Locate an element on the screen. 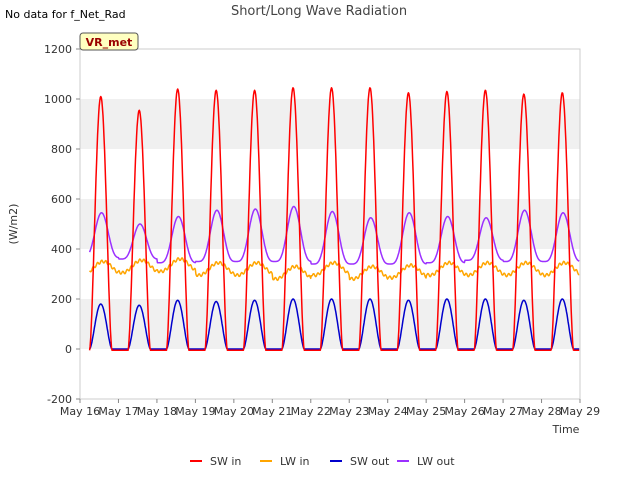 This screenshot has height=484, width=640. no-data-note: No data for f_Net_Rad is located at coordinates (65, 14).